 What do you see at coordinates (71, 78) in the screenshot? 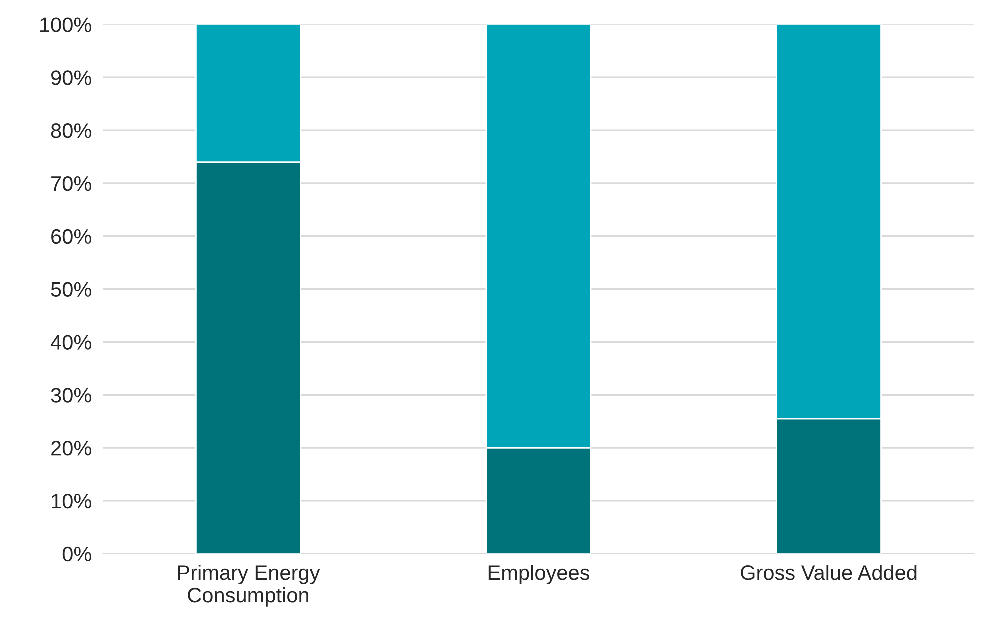
I see `y-tick-label: 90%` at bounding box center [71, 78].